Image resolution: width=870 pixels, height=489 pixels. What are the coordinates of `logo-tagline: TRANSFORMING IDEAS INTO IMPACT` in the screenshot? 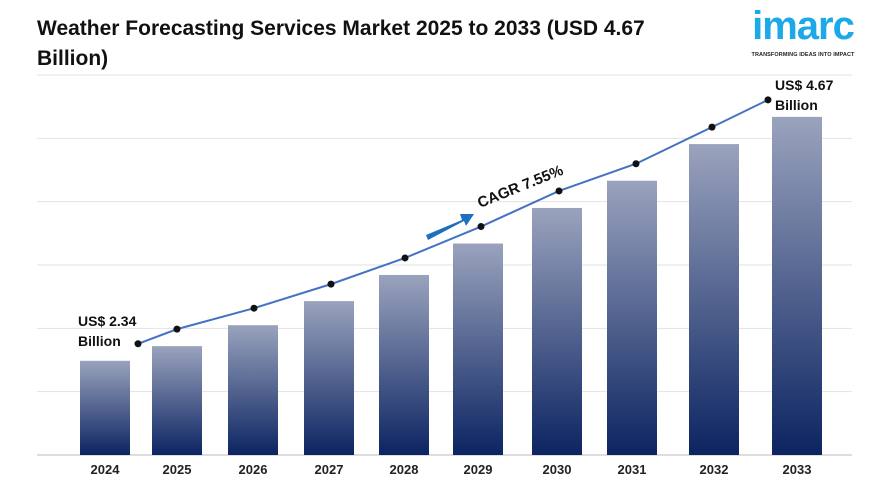 It's located at (803, 55).